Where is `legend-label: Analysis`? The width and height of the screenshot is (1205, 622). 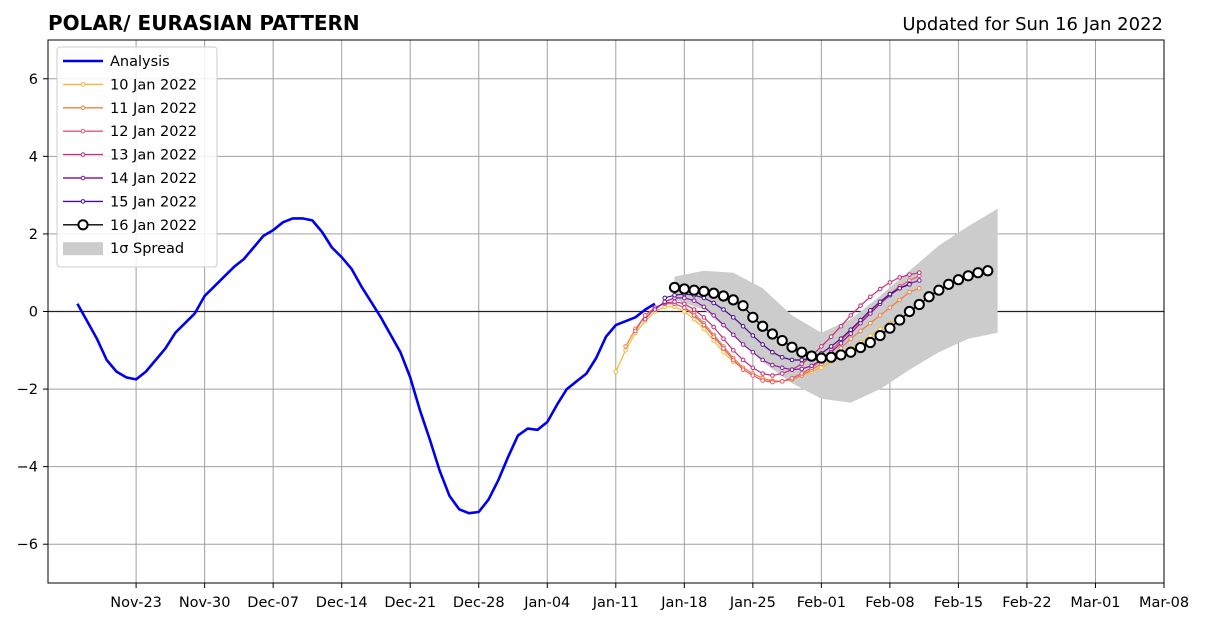
legend-label: Analysis is located at coordinates (140, 62).